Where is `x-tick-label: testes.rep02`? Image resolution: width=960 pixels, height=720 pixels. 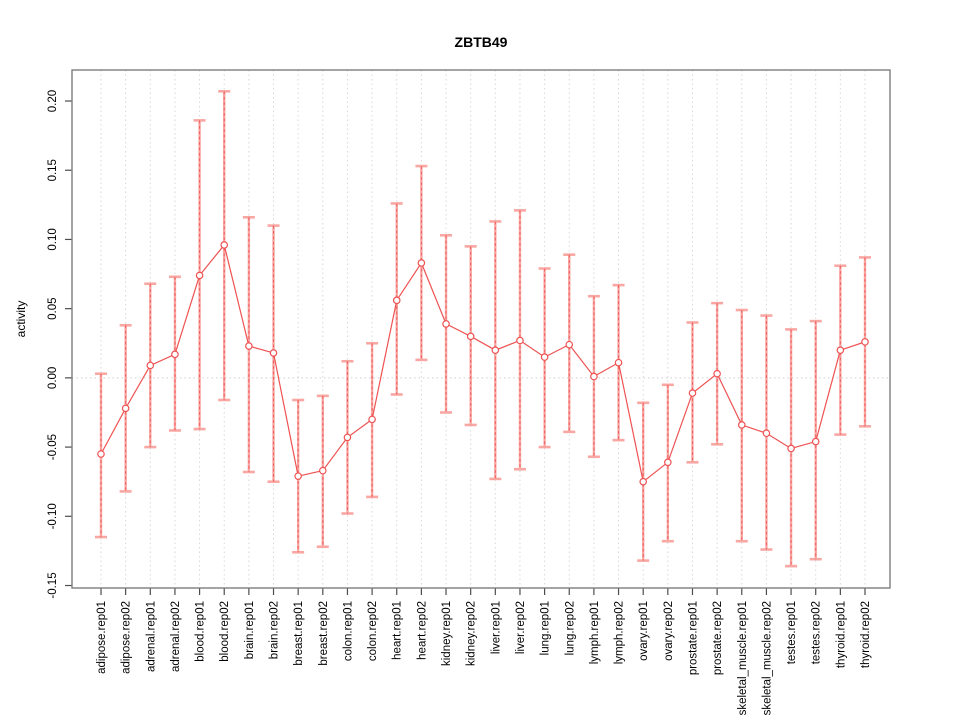
x-tick-label: testes.rep02 is located at coordinates (817, 632).